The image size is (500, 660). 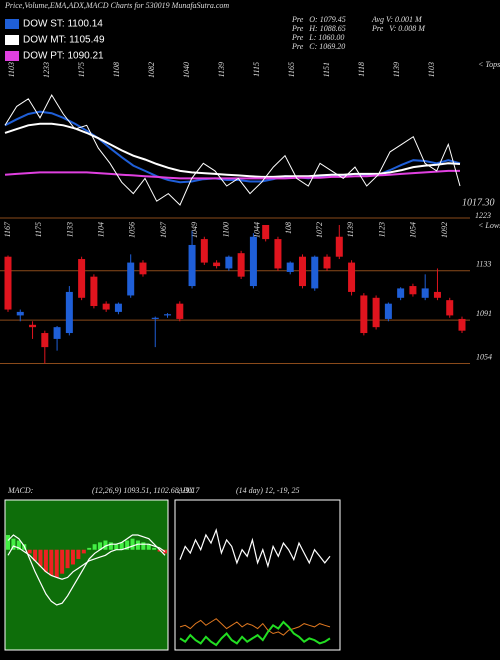 What do you see at coordinates (484, 313) in the screenshot?
I see `y-tick-label: 1091` at bounding box center [484, 313].